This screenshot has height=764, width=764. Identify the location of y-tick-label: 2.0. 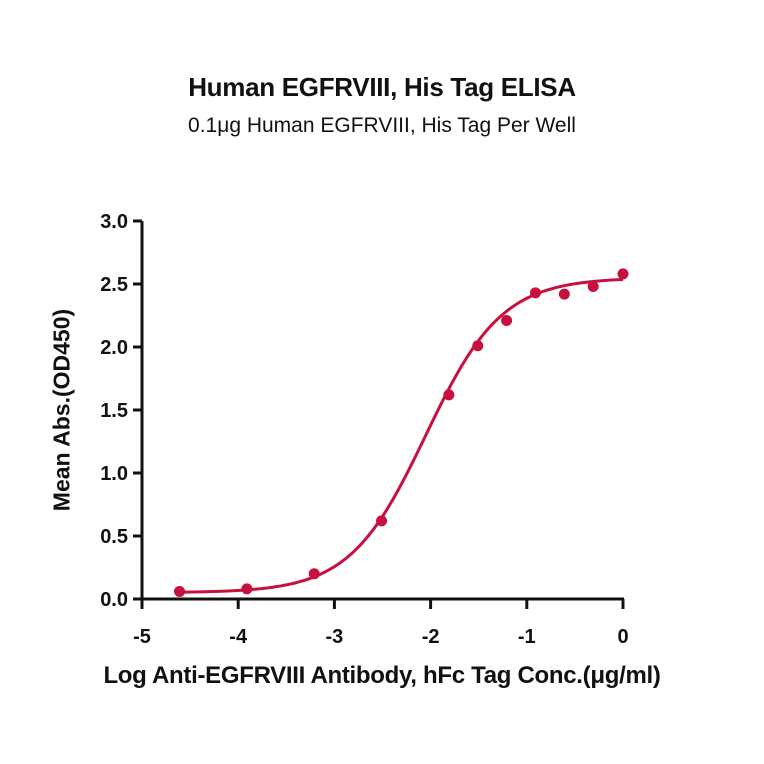
(114, 348).